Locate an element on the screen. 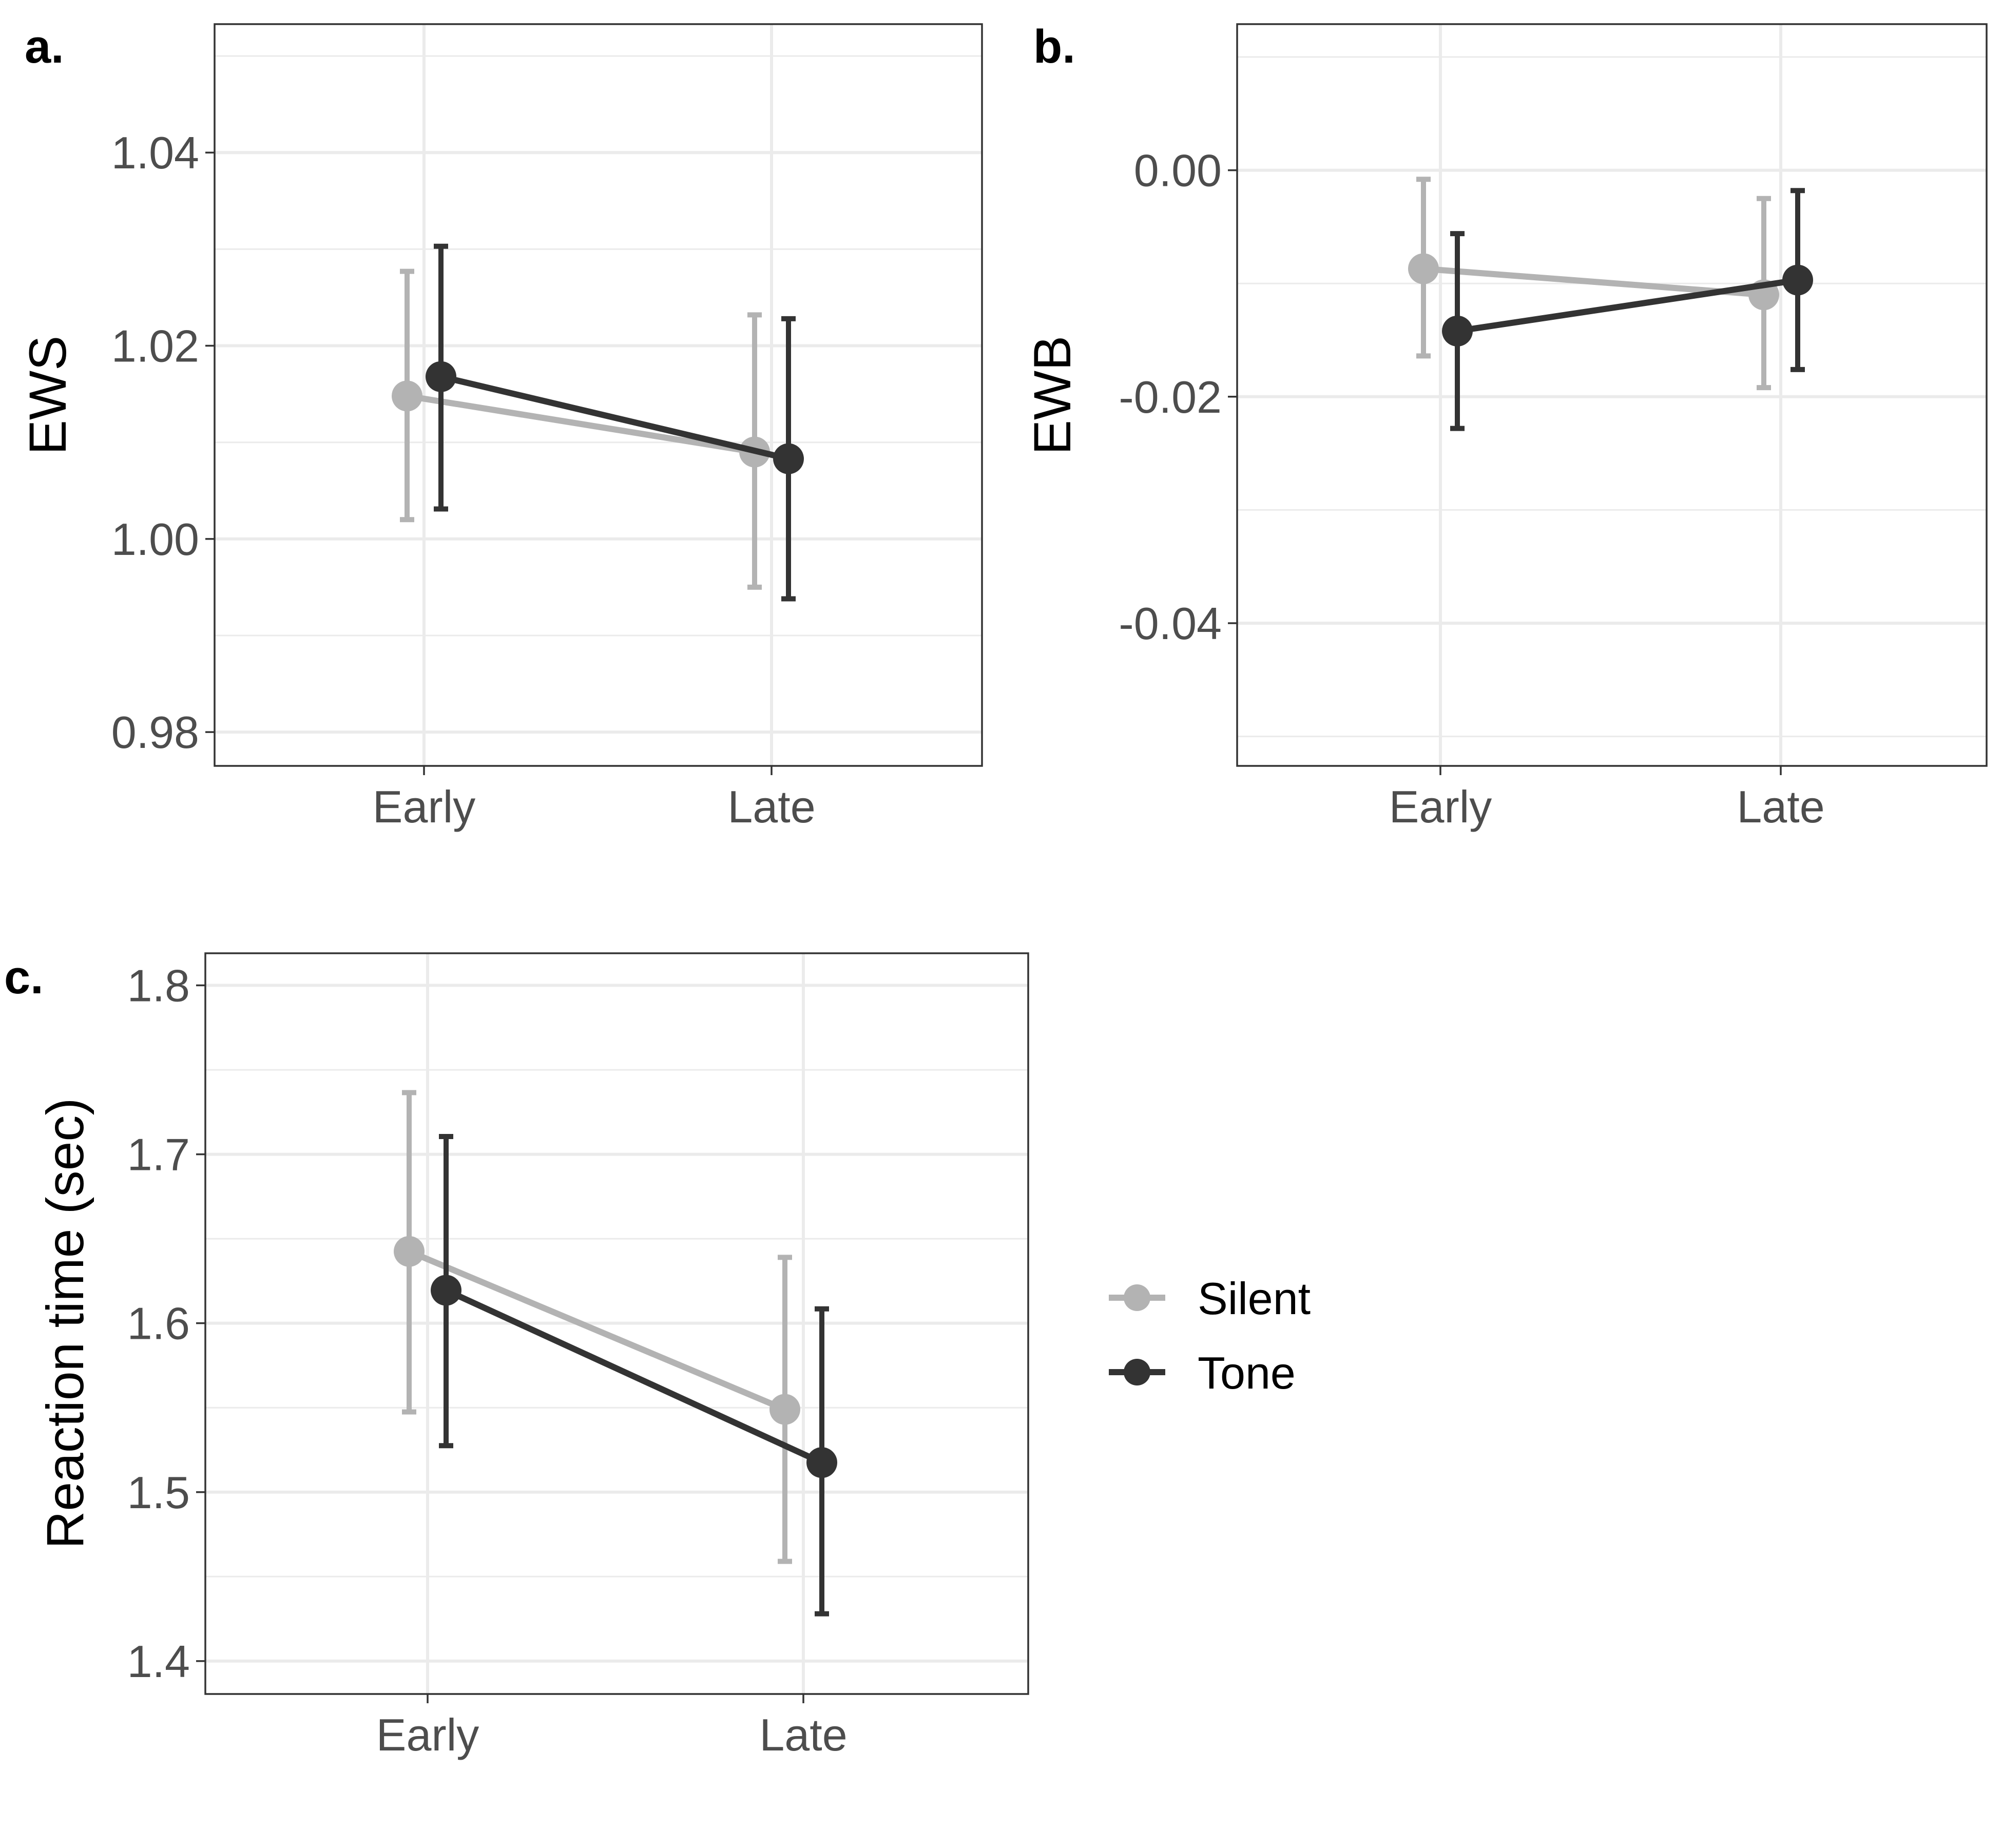 The height and width of the screenshot is (1848, 2002). legend-item-silent: Silent is located at coordinates (1210, 1298).